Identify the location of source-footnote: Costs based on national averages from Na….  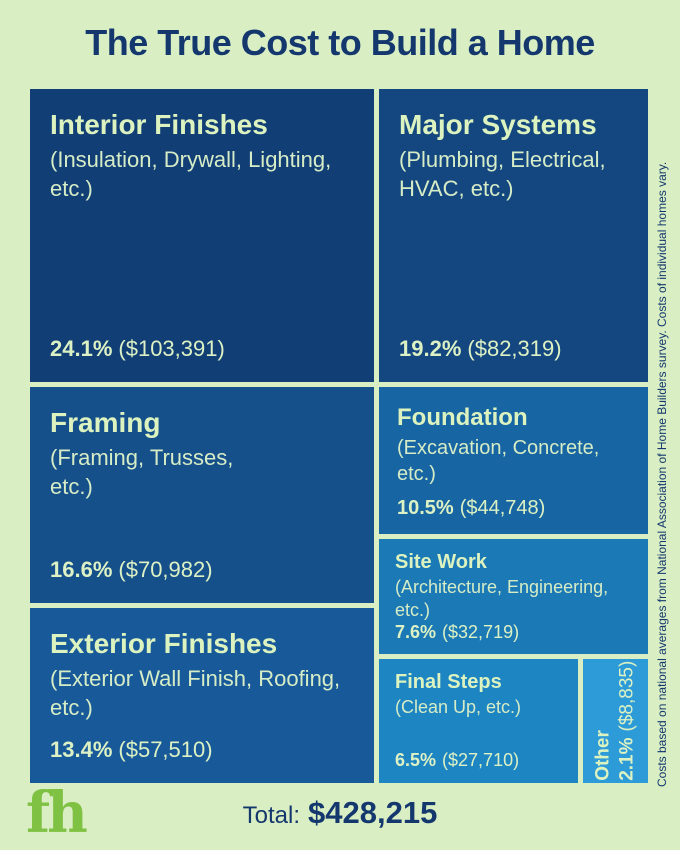
(662, 474).